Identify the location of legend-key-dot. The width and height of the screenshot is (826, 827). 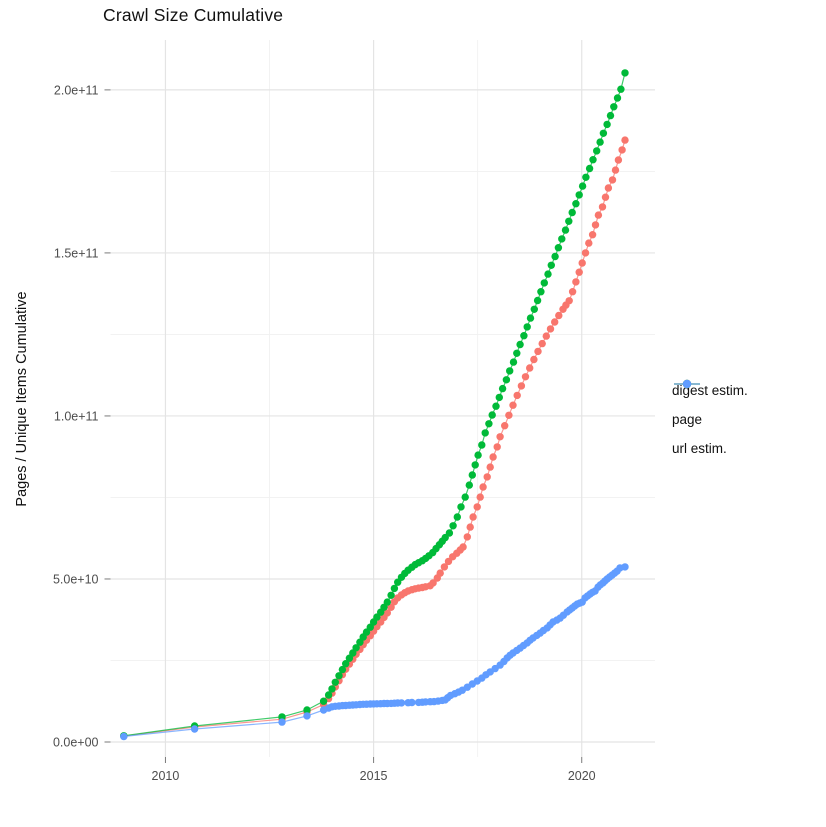
(687, 384).